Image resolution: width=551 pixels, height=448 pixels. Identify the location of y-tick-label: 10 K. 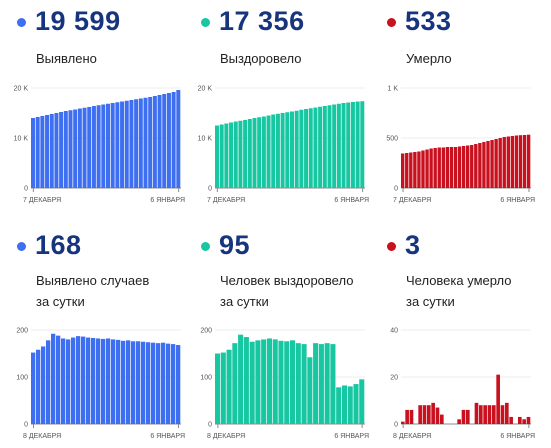
(205, 139).